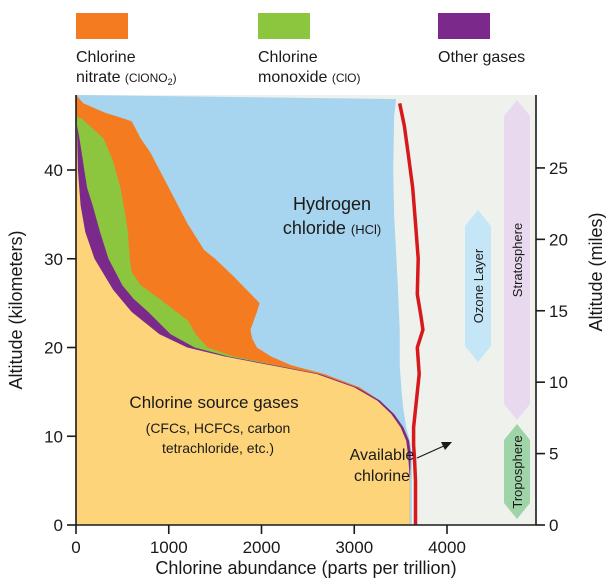  I want to click on x-tick-label: 4000, so click(447, 547).